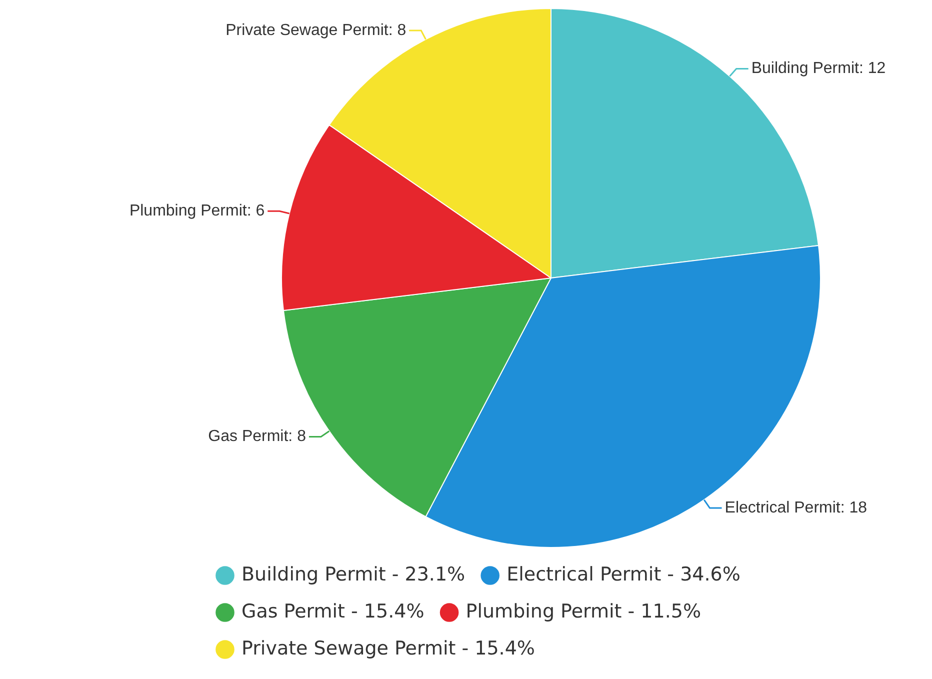  I want to click on data-label: Electrical Permit: 18, so click(796, 507).